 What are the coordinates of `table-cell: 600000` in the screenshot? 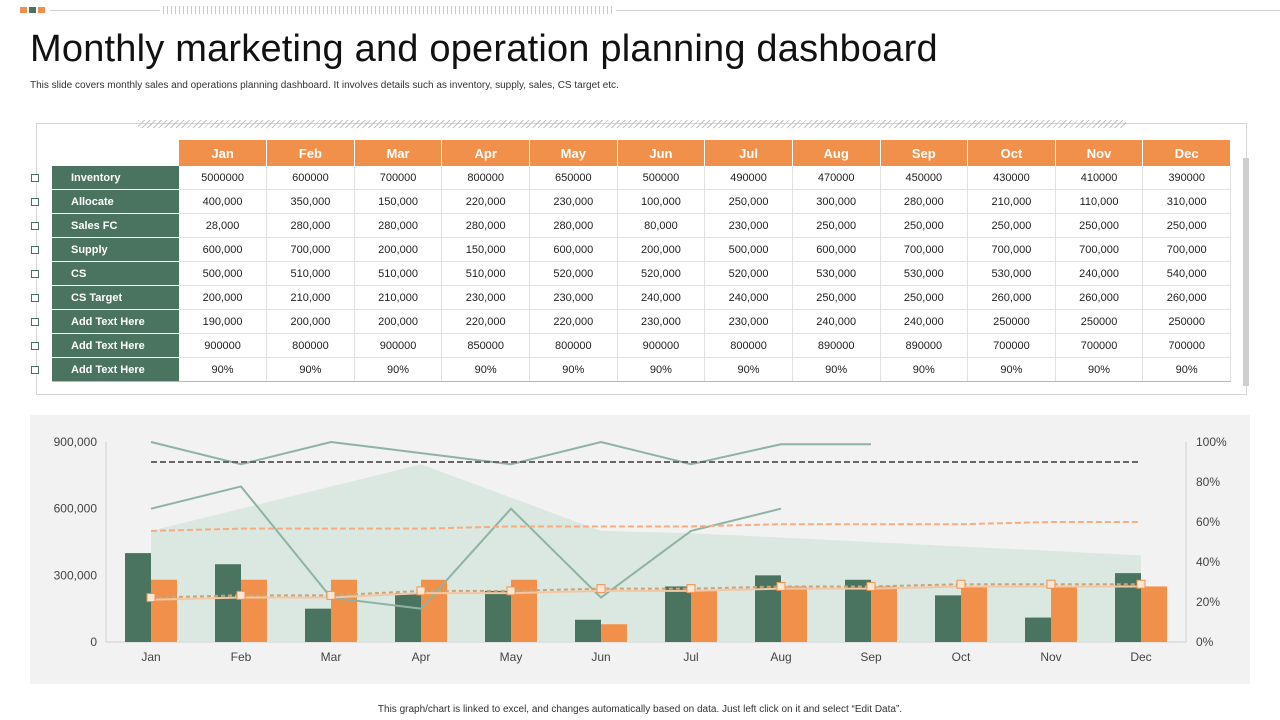 It's located at (310, 178).